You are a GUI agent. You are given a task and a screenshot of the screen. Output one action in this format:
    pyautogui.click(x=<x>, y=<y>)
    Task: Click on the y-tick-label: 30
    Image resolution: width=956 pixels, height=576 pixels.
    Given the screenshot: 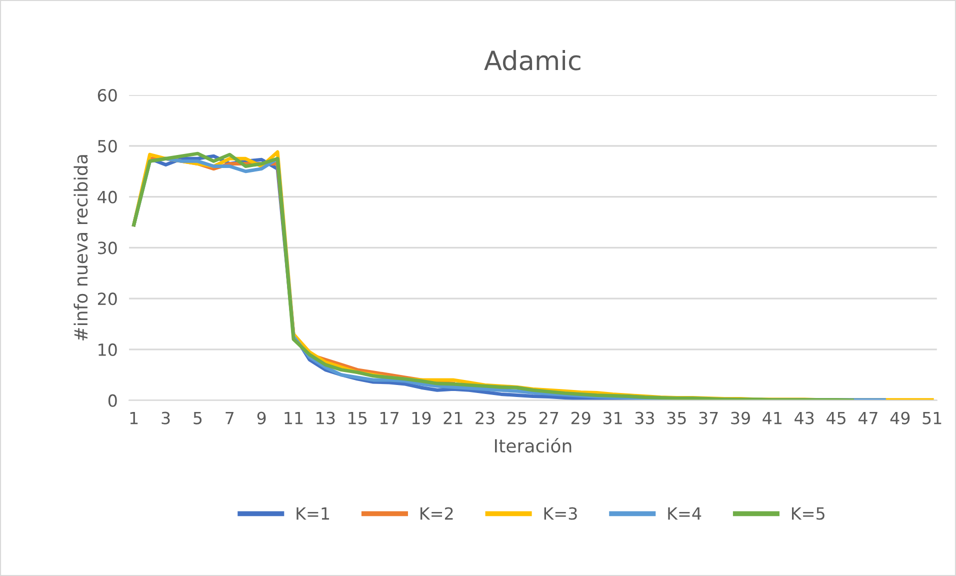 What is the action you would take?
    pyautogui.click(x=107, y=248)
    